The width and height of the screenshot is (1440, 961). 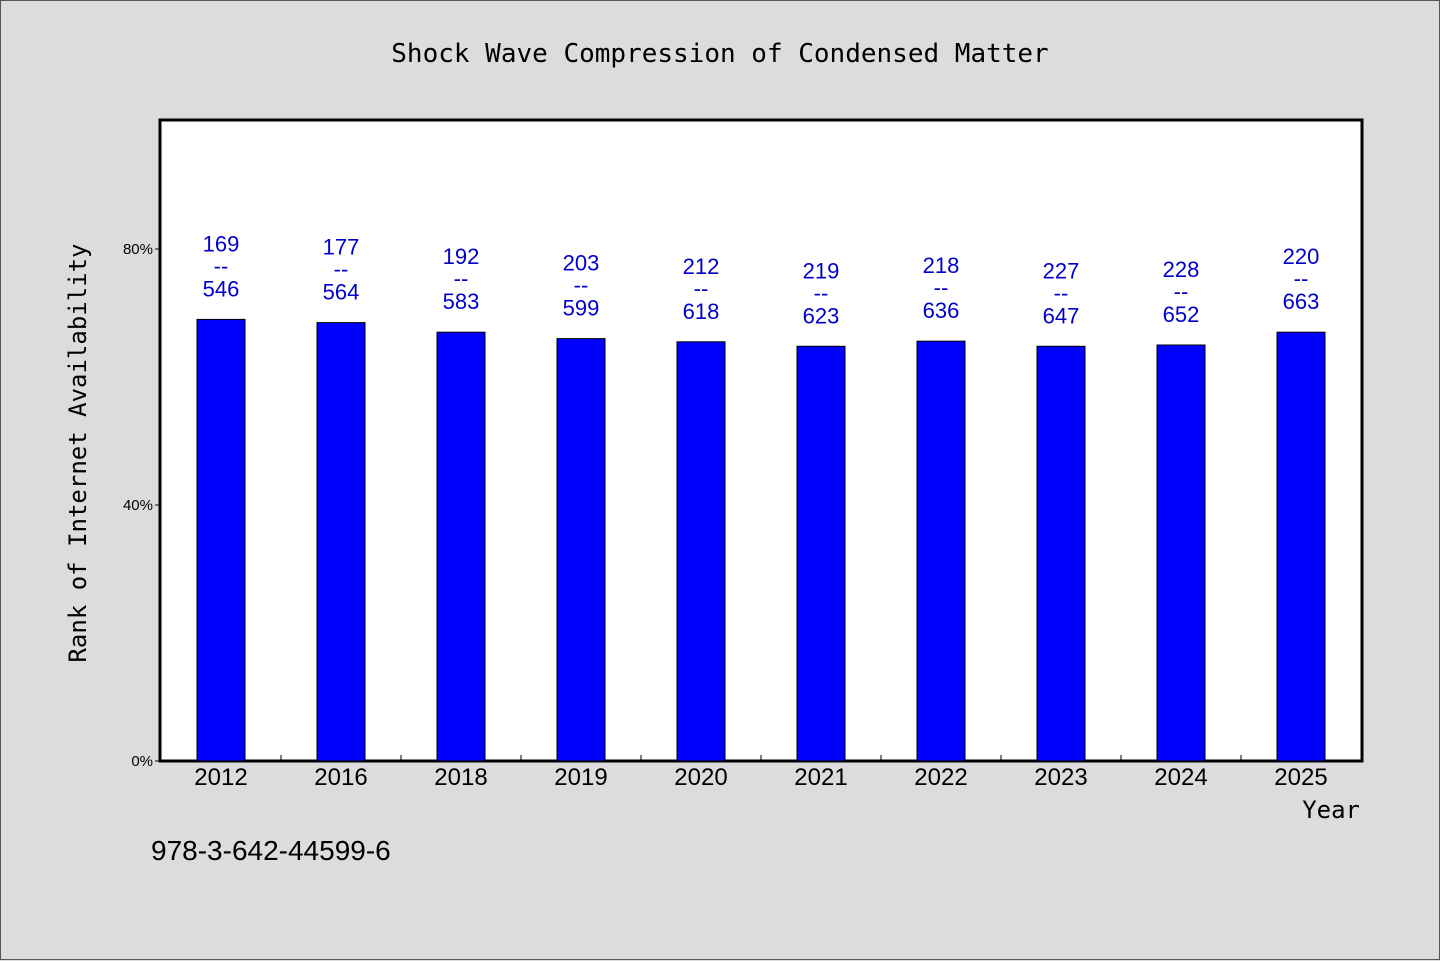 I want to click on bar-2019, so click(x=581, y=550).